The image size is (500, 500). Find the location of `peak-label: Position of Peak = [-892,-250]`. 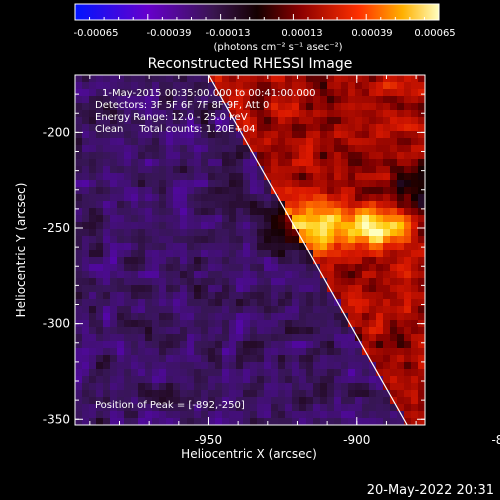

peak-label: Position of Peak = [-892,-250] is located at coordinates (170, 405).